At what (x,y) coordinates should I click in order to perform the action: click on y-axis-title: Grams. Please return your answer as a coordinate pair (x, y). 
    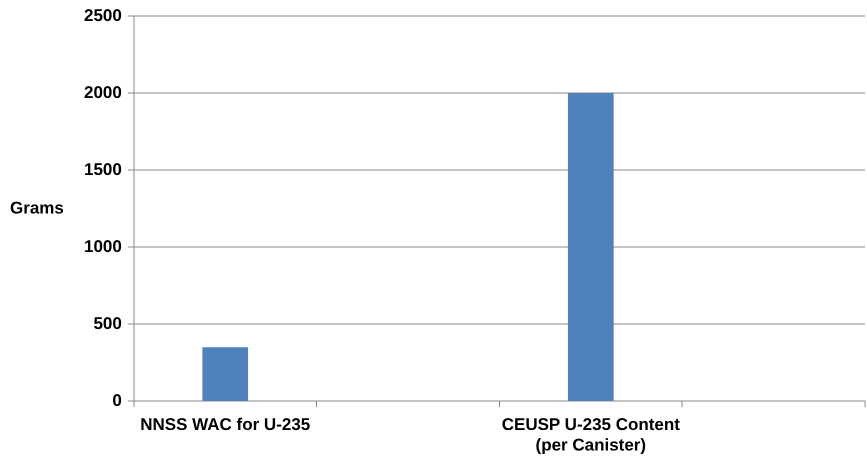
    Looking at the image, I should click on (37, 208).